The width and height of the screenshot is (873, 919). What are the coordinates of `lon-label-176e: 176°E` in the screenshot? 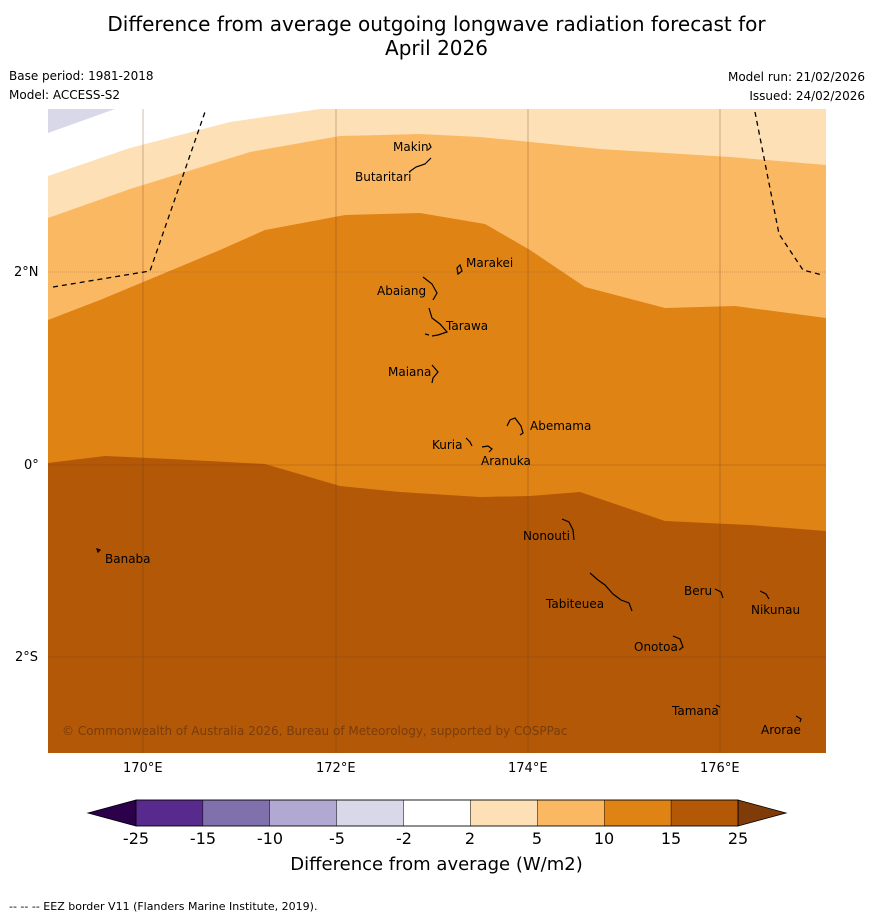 It's located at (720, 768).